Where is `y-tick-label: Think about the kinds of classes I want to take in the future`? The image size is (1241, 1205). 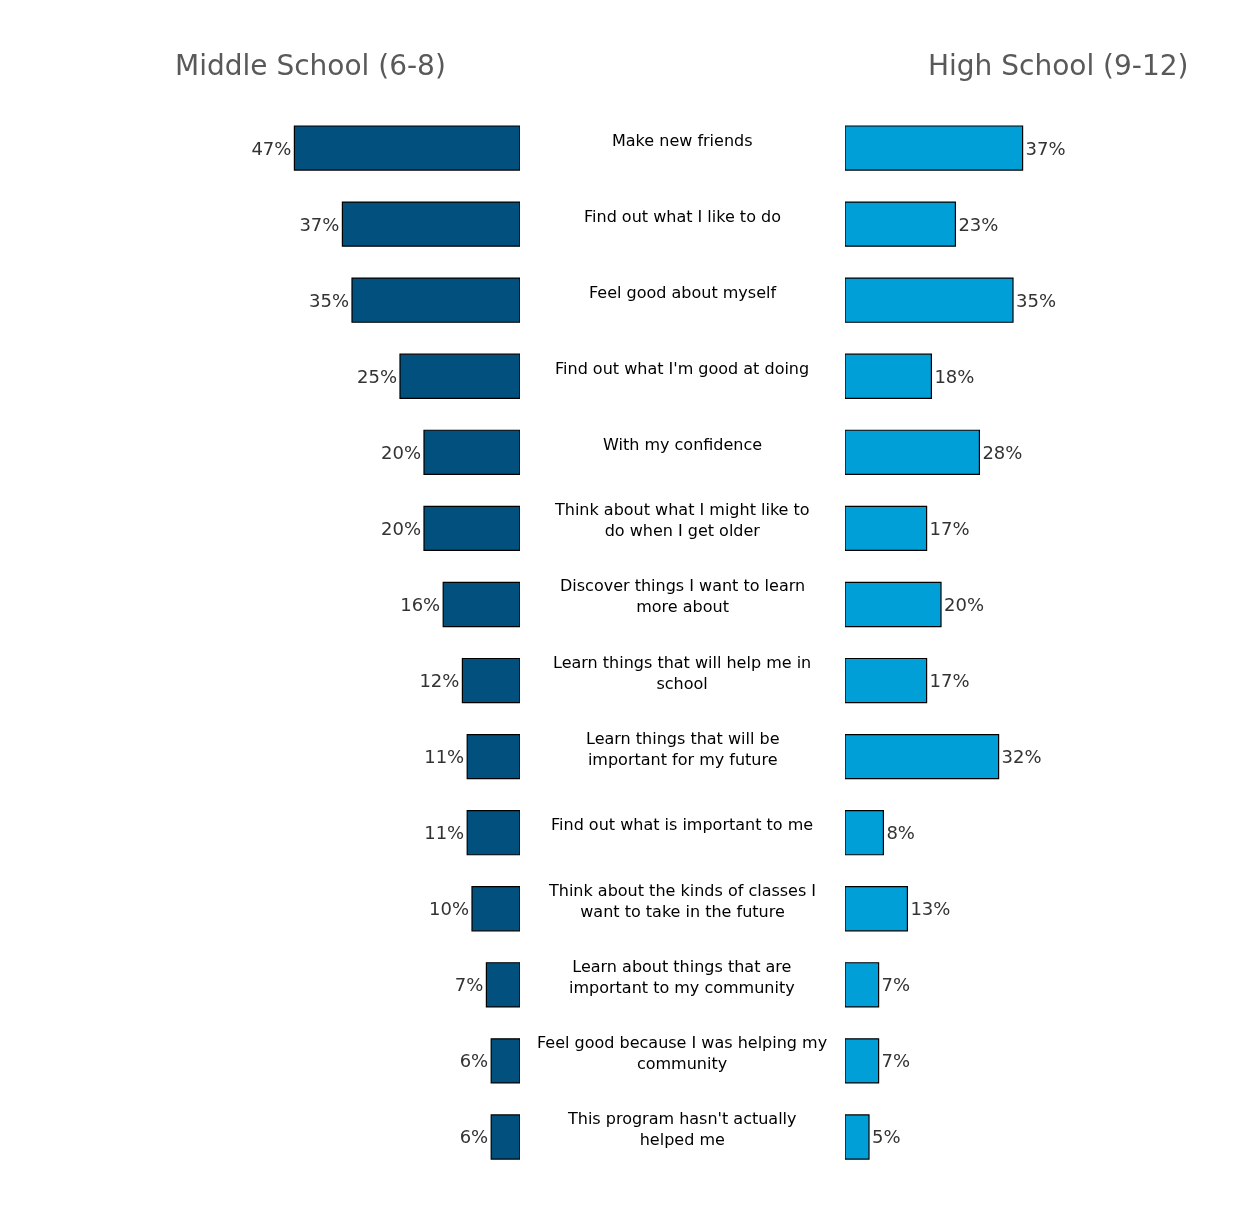
y-tick-label: Think about the kinds of classes I want to take in the future is located at coordinates (682, 901).